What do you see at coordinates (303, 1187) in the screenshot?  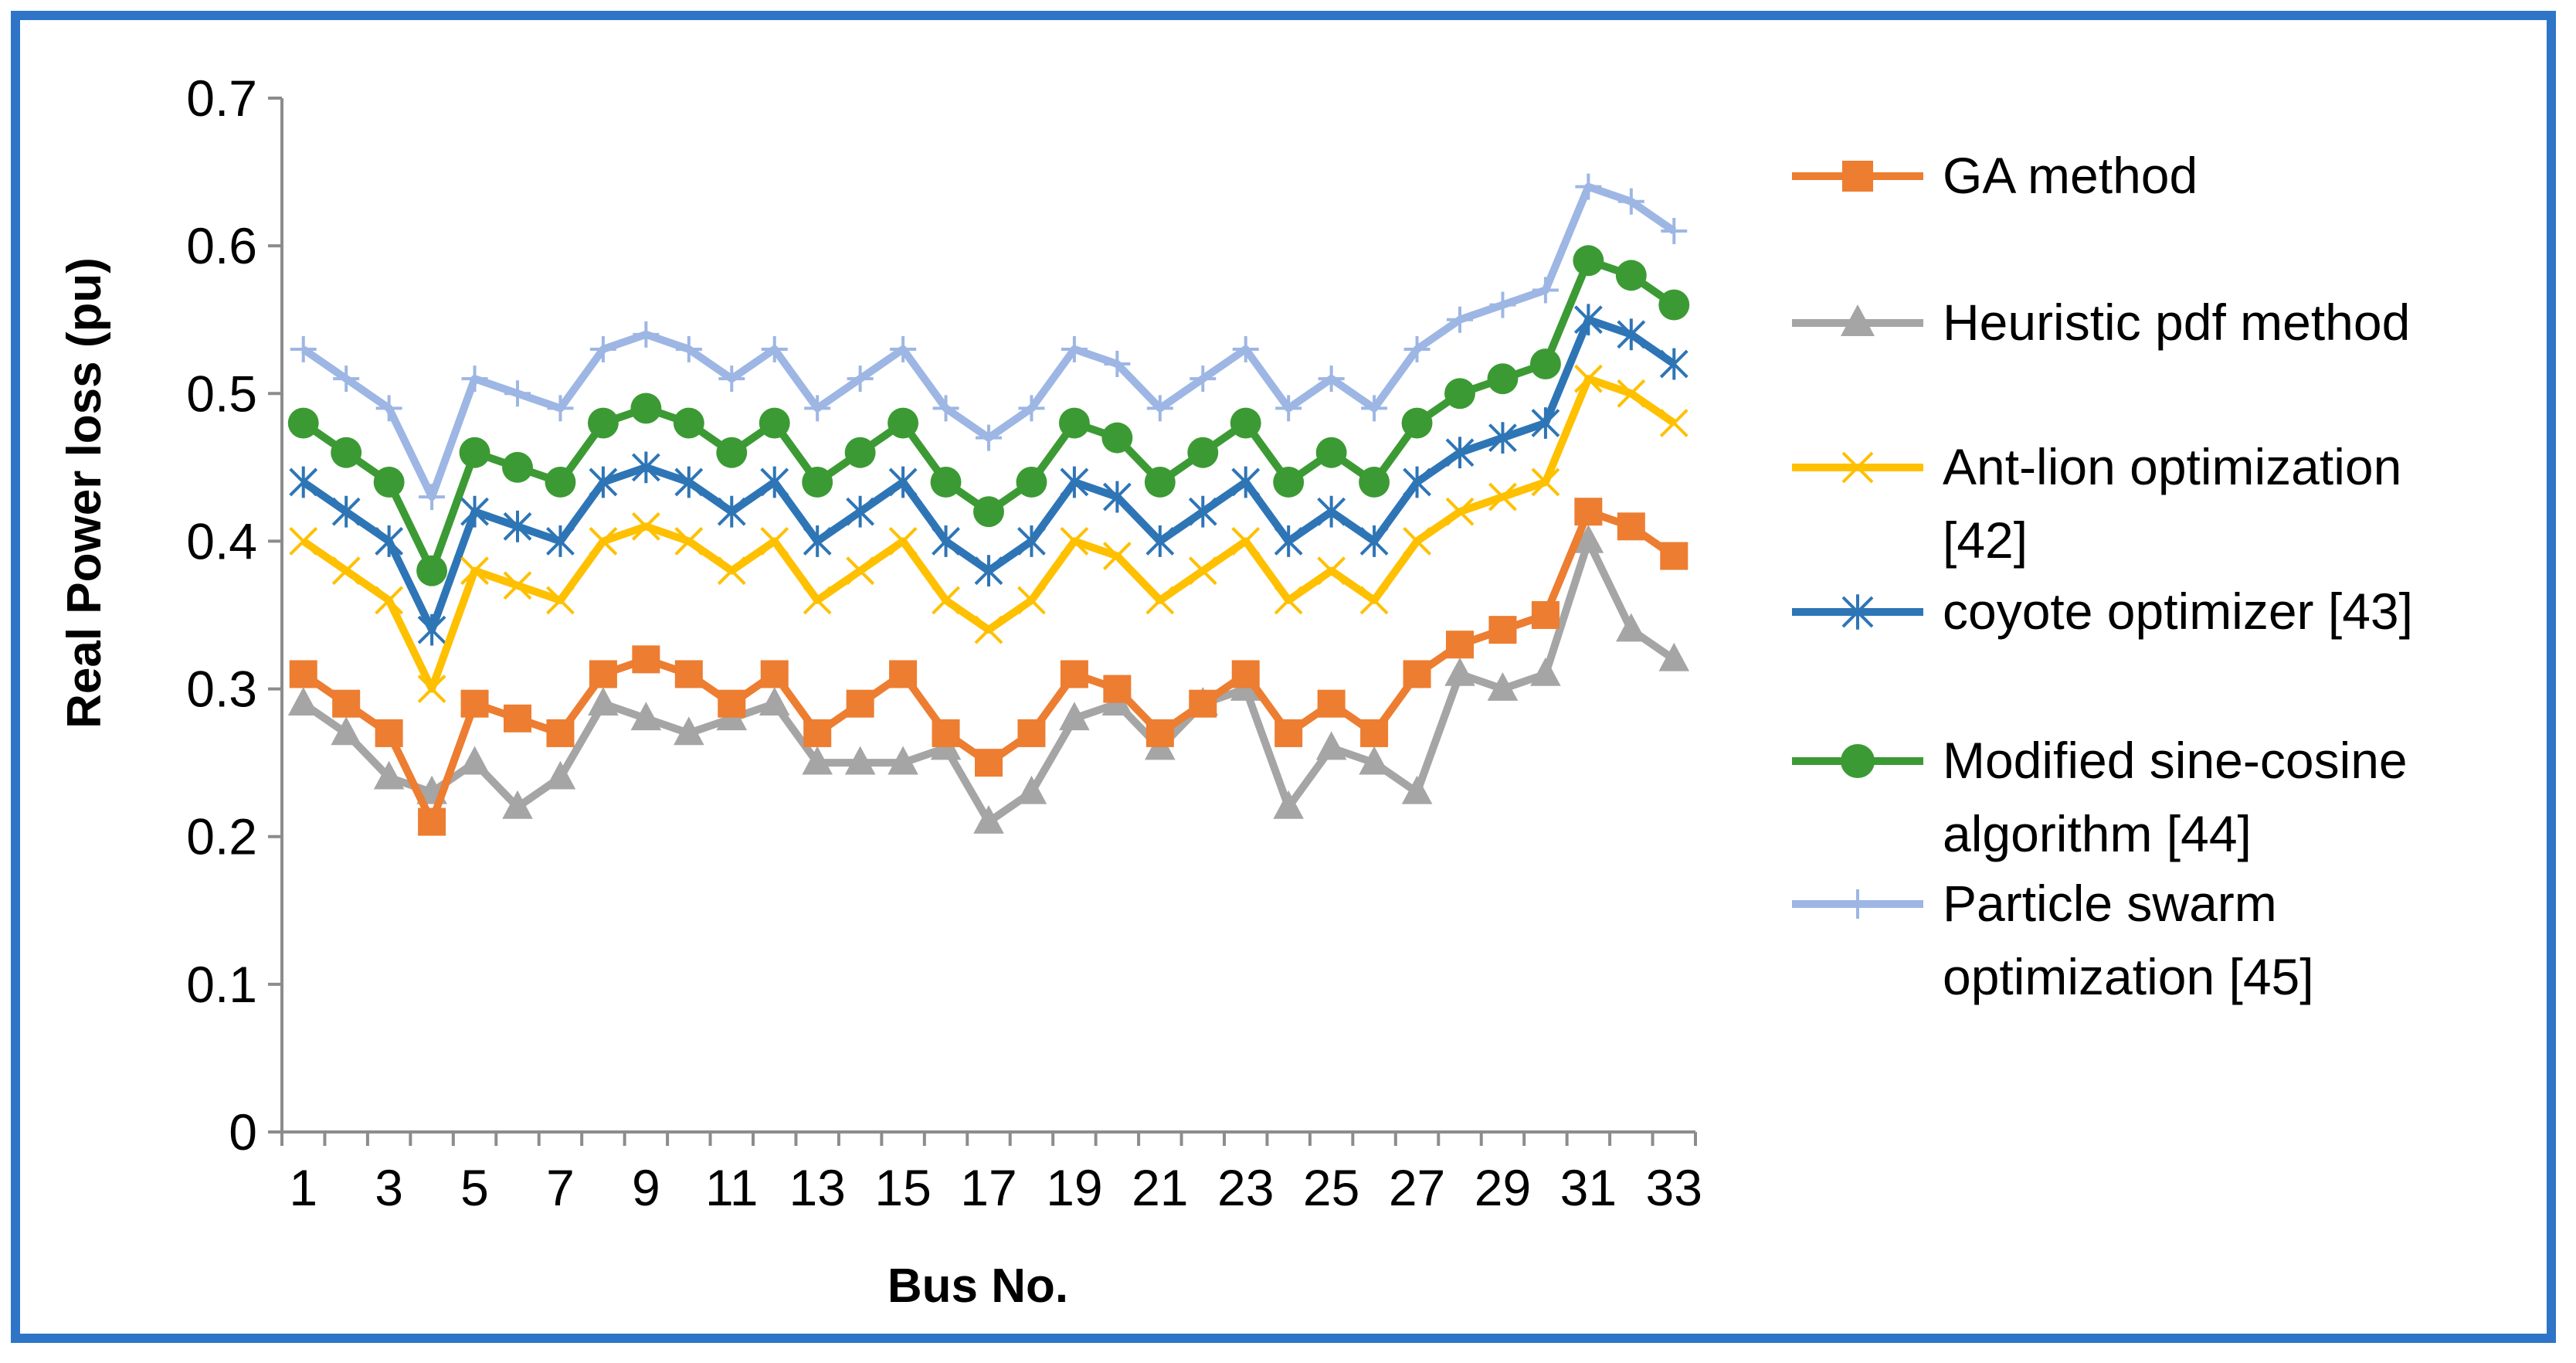 I see `x-tick-label: 1` at bounding box center [303, 1187].